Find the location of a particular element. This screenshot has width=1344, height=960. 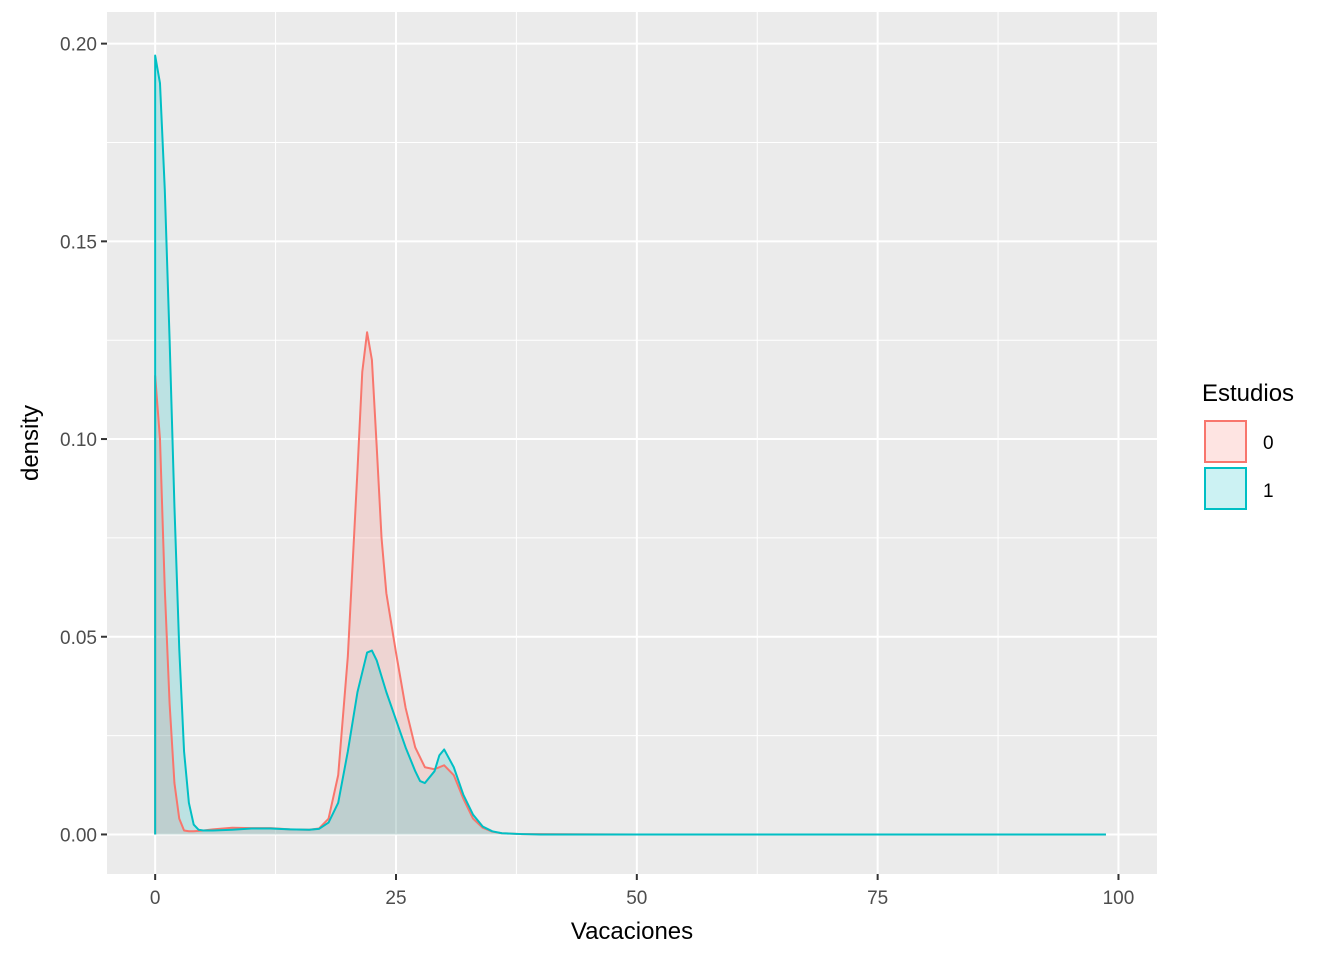

y-tick-label: 0.20 is located at coordinates (78, 45).